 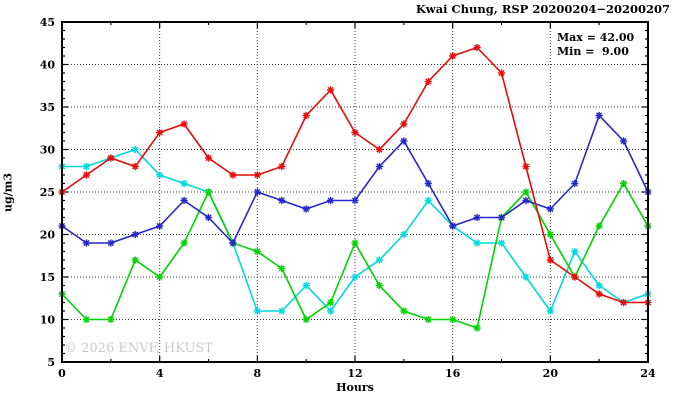 I want to click on x-tick-label: 16, so click(x=453, y=373).